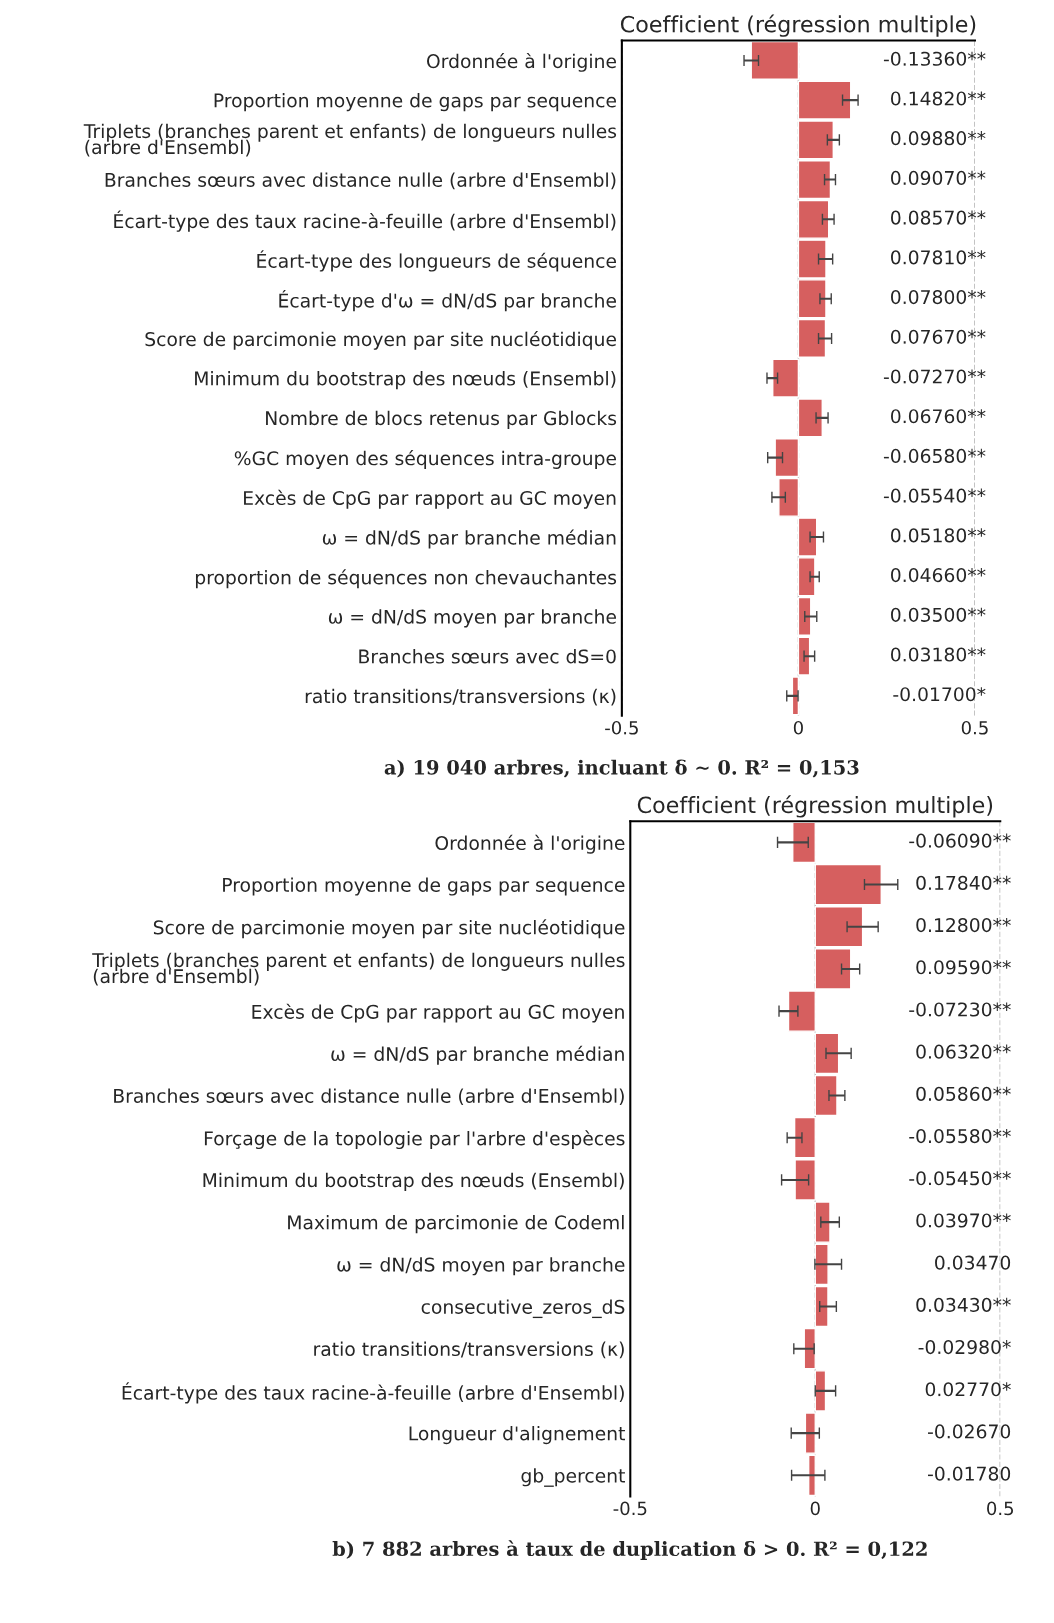 The height and width of the screenshot is (1623, 1054). What do you see at coordinates (938, 138) in the screenshot?
I see `data-label: 0.09880**` at bounding box center [938, 138].